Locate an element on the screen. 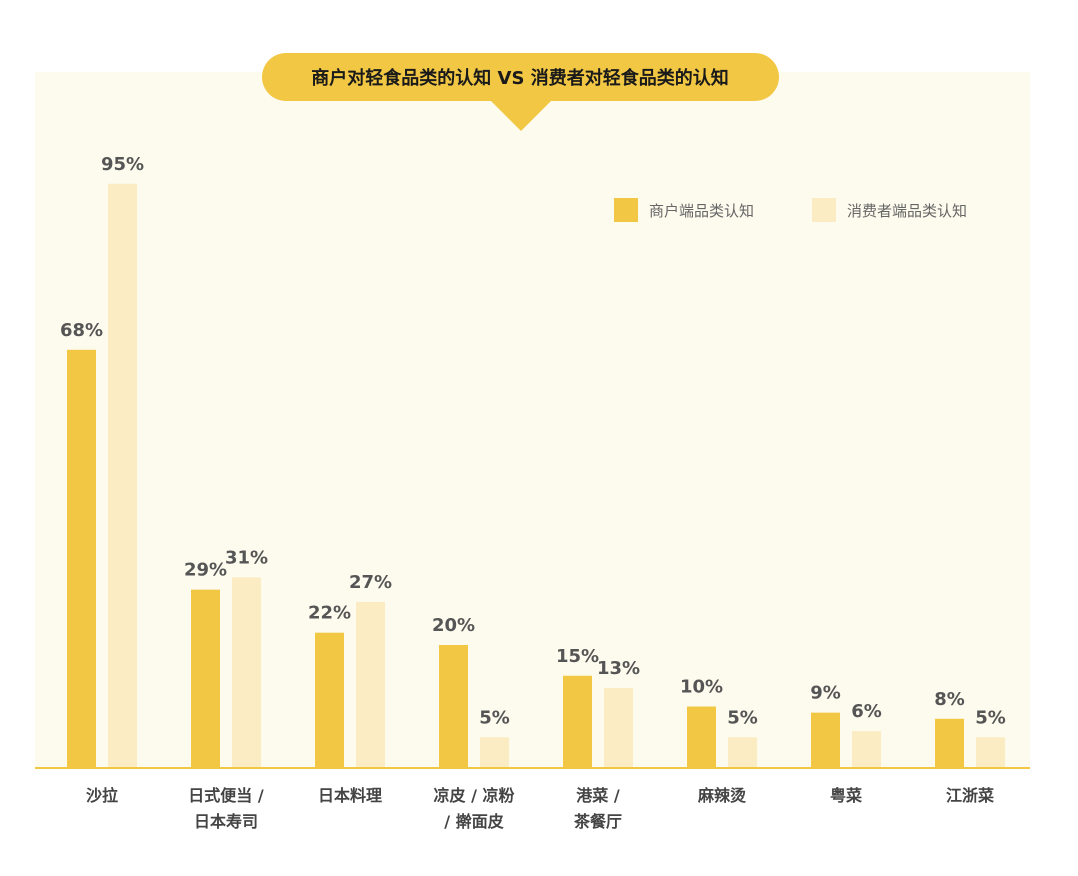  x-tick-label: 茶餐厅 is located at coordinates (597, 821).